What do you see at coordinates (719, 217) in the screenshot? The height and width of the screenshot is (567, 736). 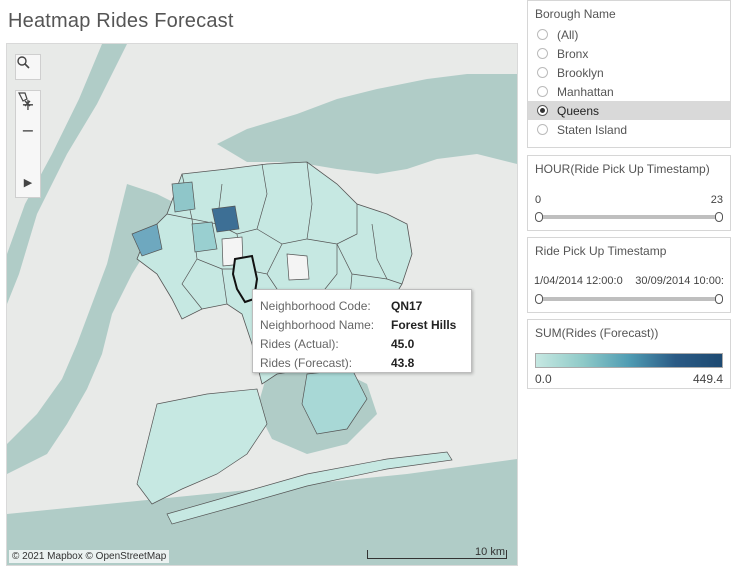 I see `hour-slider-high-handle` at bounding box center [719, 217].